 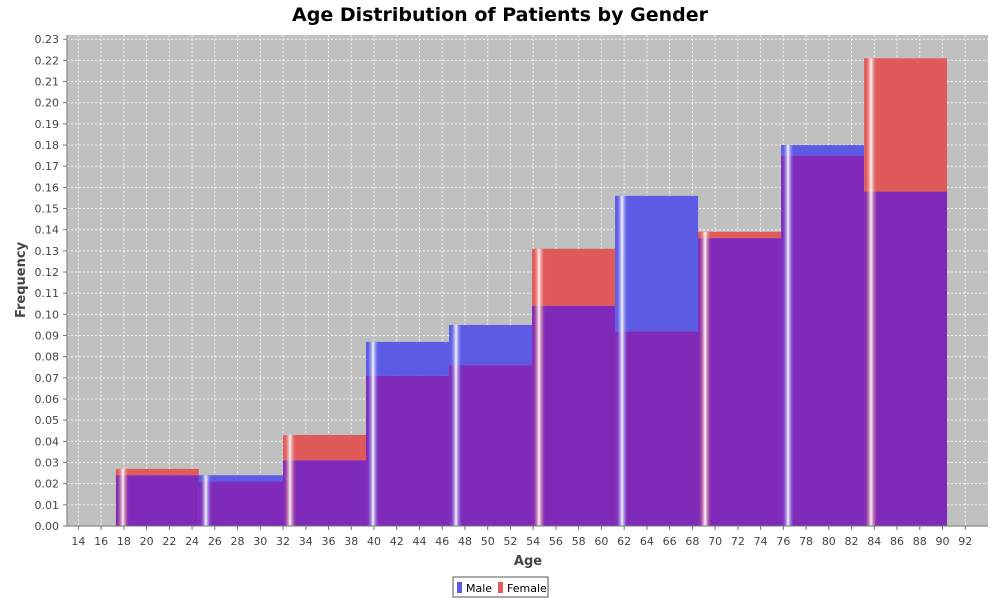 I want to click on x-tick-label: 90, so click(x=943, y=541).